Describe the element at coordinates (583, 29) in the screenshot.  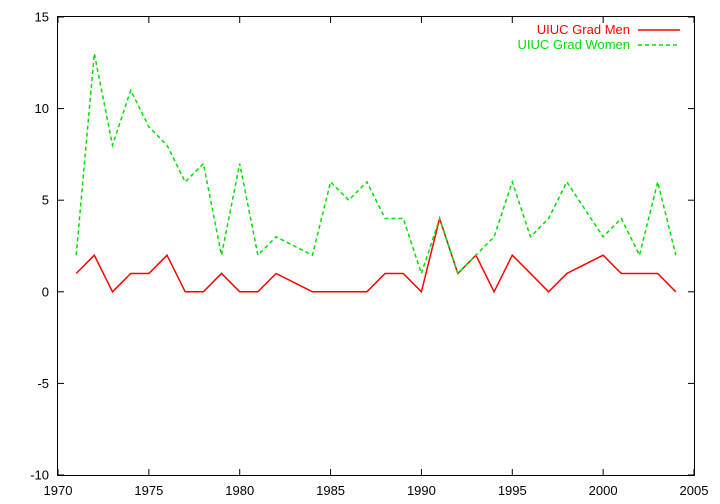
I see `legend-label-men: UIUC Grad Men` at that location.